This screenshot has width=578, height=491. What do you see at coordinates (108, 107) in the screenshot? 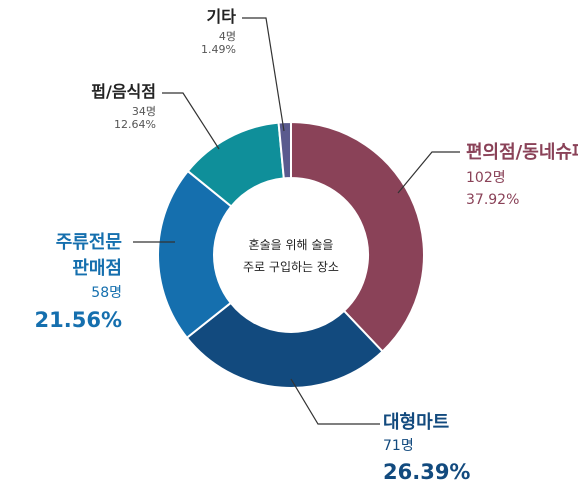
I see `label-pub: 펍/음식점 34명 12.64%` at bounding box center [108, 107].